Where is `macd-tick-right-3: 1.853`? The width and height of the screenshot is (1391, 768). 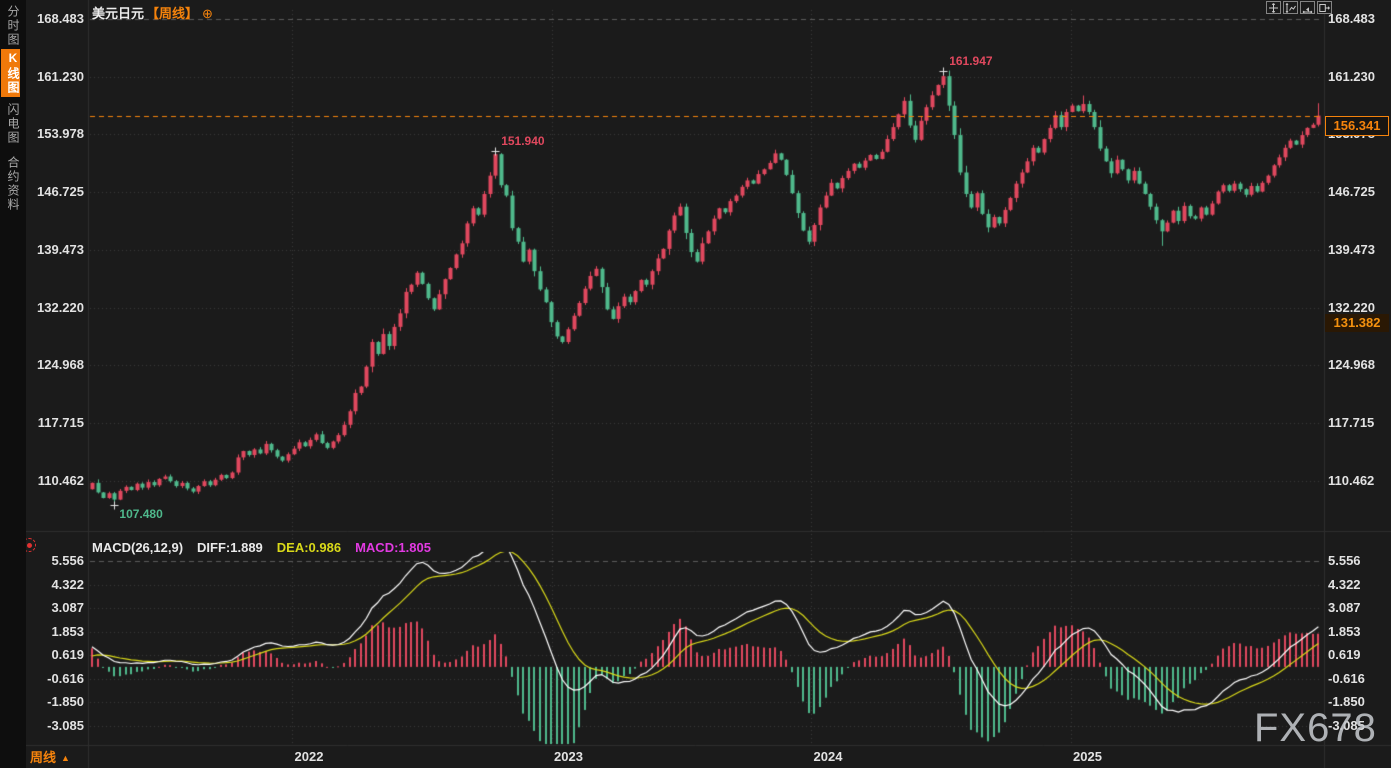 macd-tick-right-3: 1.853 is located at coordinates (1344, 631).